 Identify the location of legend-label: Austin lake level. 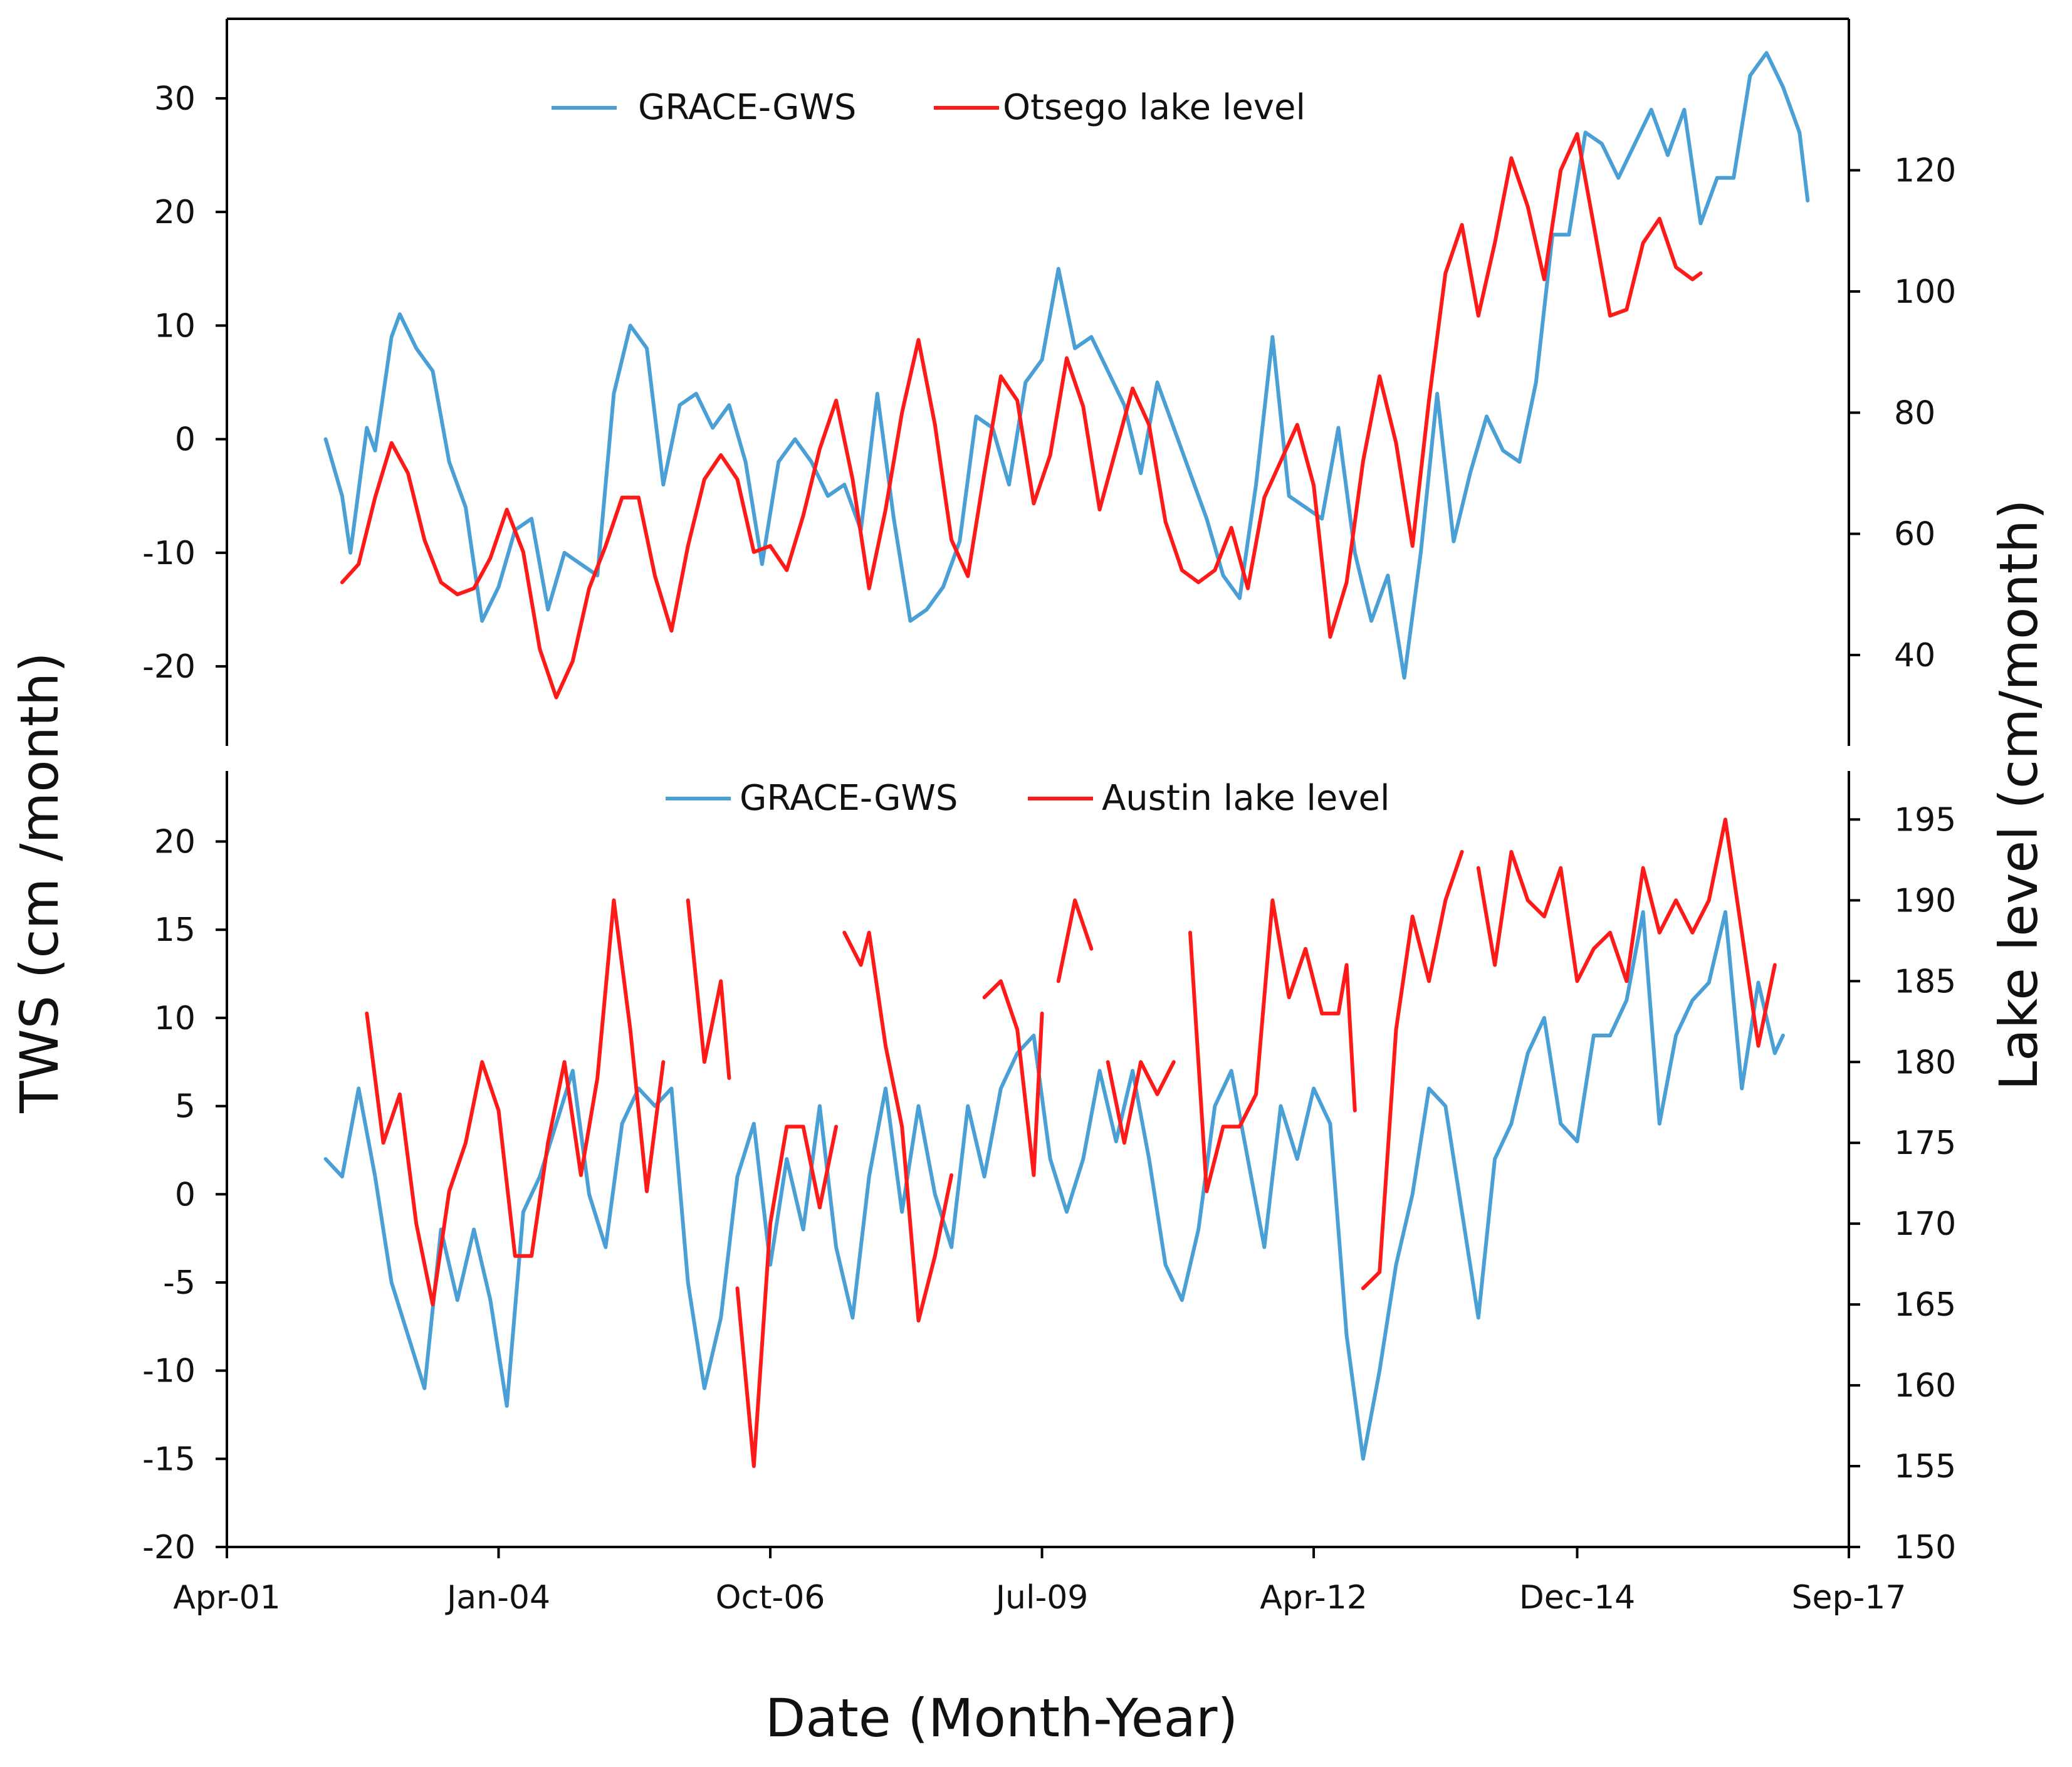
(1246, 798).